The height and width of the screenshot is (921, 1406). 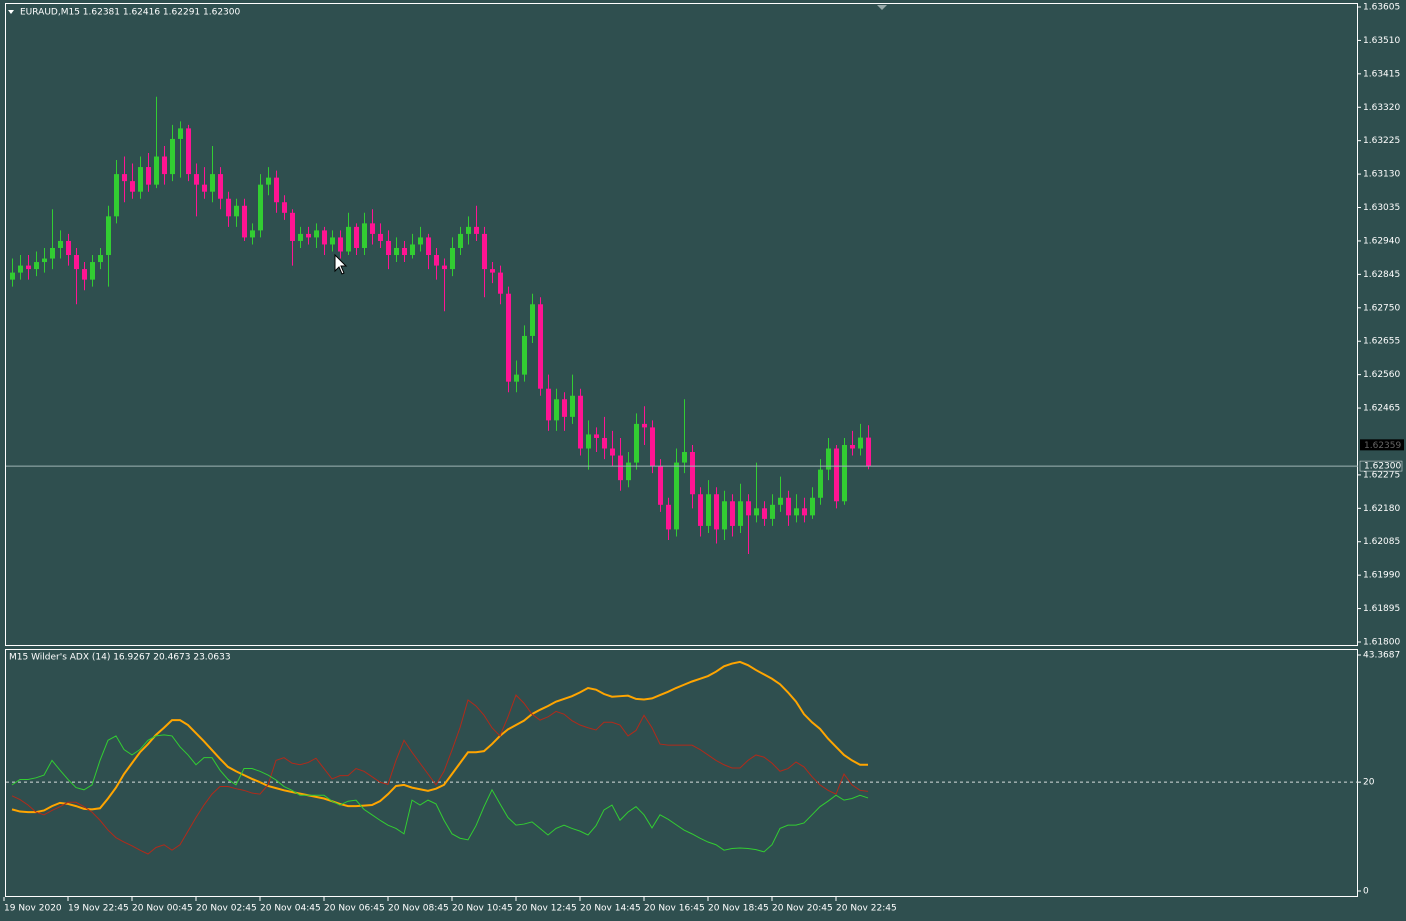 What do you see at coordinates (418, 909) in the screenshot?
I see `time-label: 20 Nov 08:45` at bounding box center [418, 909].